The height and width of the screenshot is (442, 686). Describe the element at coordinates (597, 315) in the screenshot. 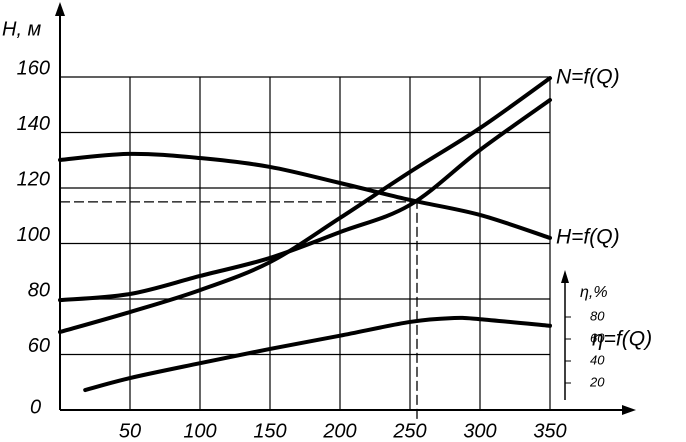

I see `y2-tick-label: 80` at that location.